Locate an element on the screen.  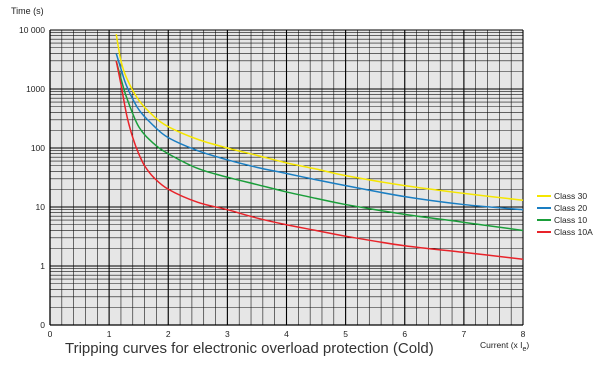
legend-label: Class 10A is located at coordinates (573, 232).